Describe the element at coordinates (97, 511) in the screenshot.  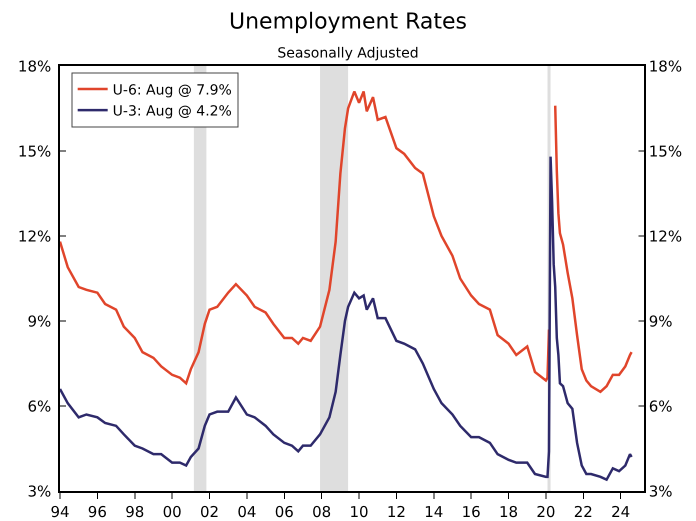
I see `x-tick-label: 96` at that location.